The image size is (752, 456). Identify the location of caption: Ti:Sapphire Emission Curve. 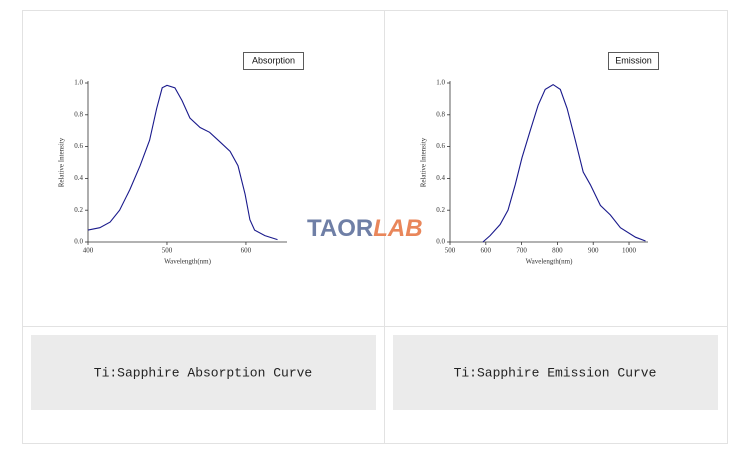
(555, 372).